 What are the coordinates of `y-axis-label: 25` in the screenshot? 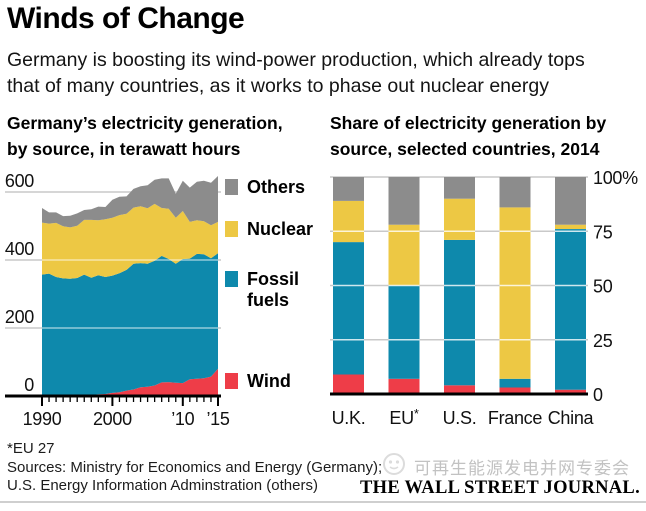 It's located at (603, 341).